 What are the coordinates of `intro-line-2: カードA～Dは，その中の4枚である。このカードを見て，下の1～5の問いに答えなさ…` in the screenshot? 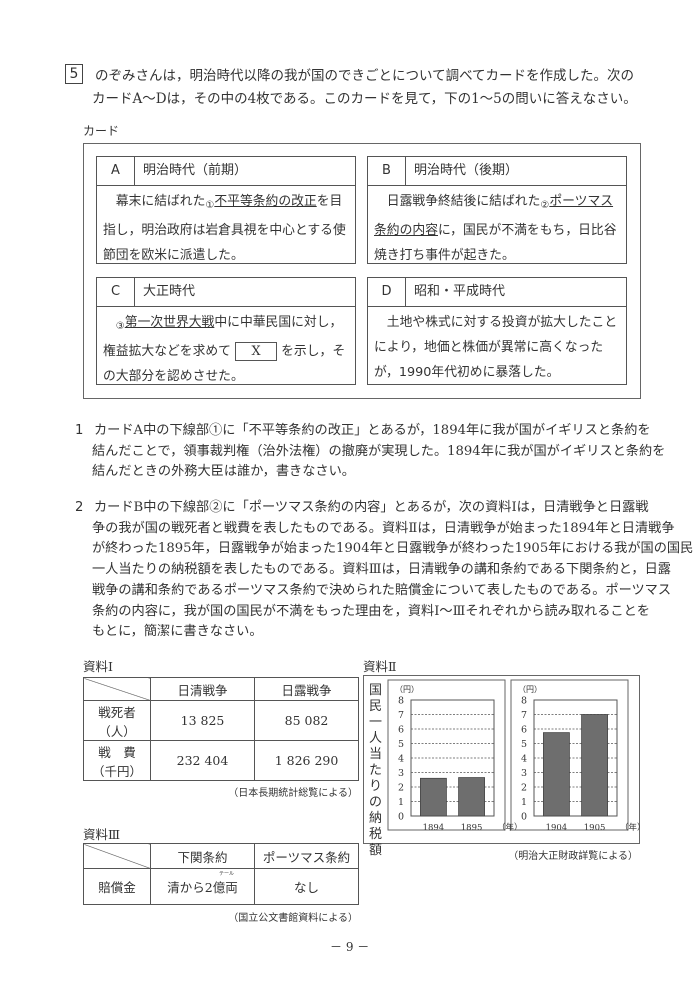 It's located at (364, 99).